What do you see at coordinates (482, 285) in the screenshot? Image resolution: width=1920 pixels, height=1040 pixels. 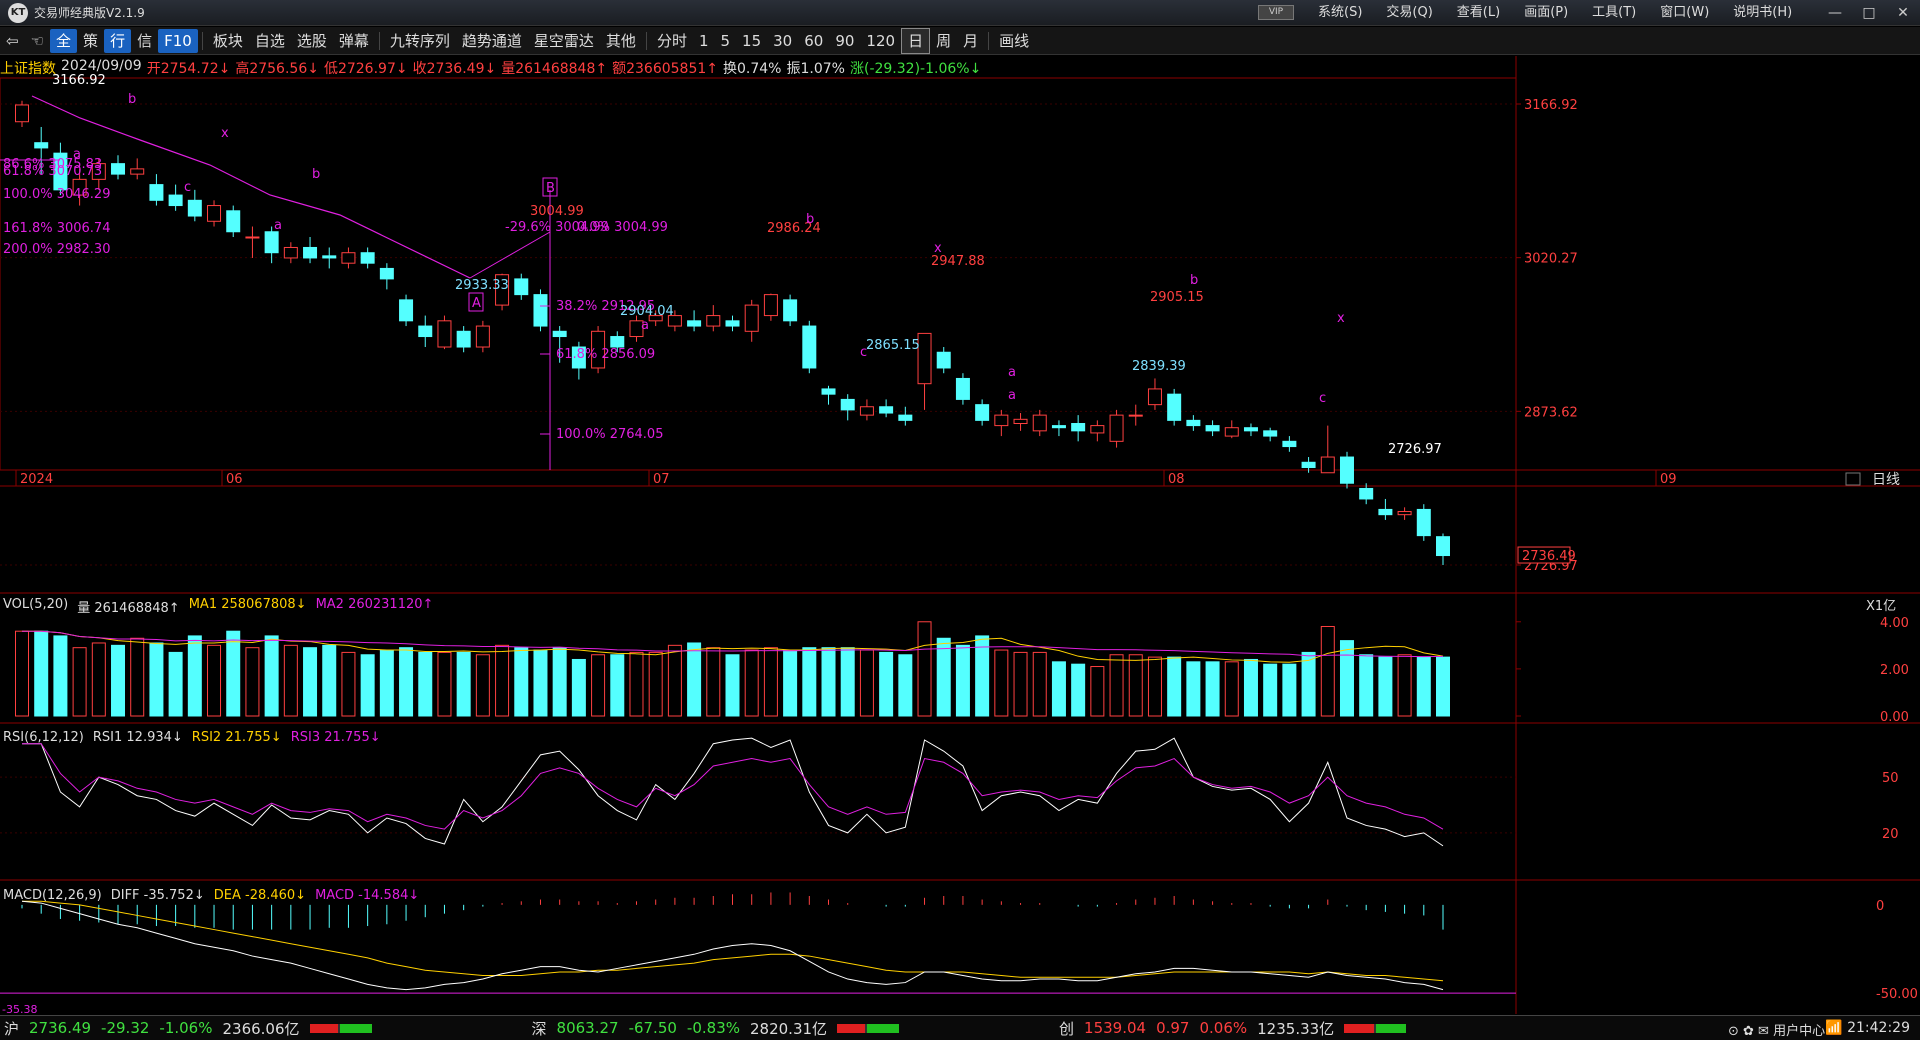 I see `price-annotation: 2933.33` at bounding box center [482, 285].